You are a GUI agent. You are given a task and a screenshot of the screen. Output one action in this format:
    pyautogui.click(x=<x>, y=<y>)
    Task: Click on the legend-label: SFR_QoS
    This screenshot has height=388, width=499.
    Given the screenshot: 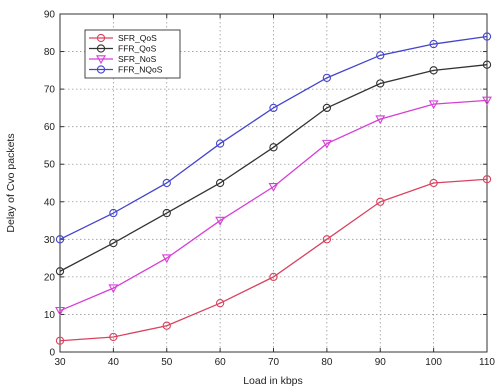 What is the action you would take?
    pyautogui.click(x=137, y=38)
    